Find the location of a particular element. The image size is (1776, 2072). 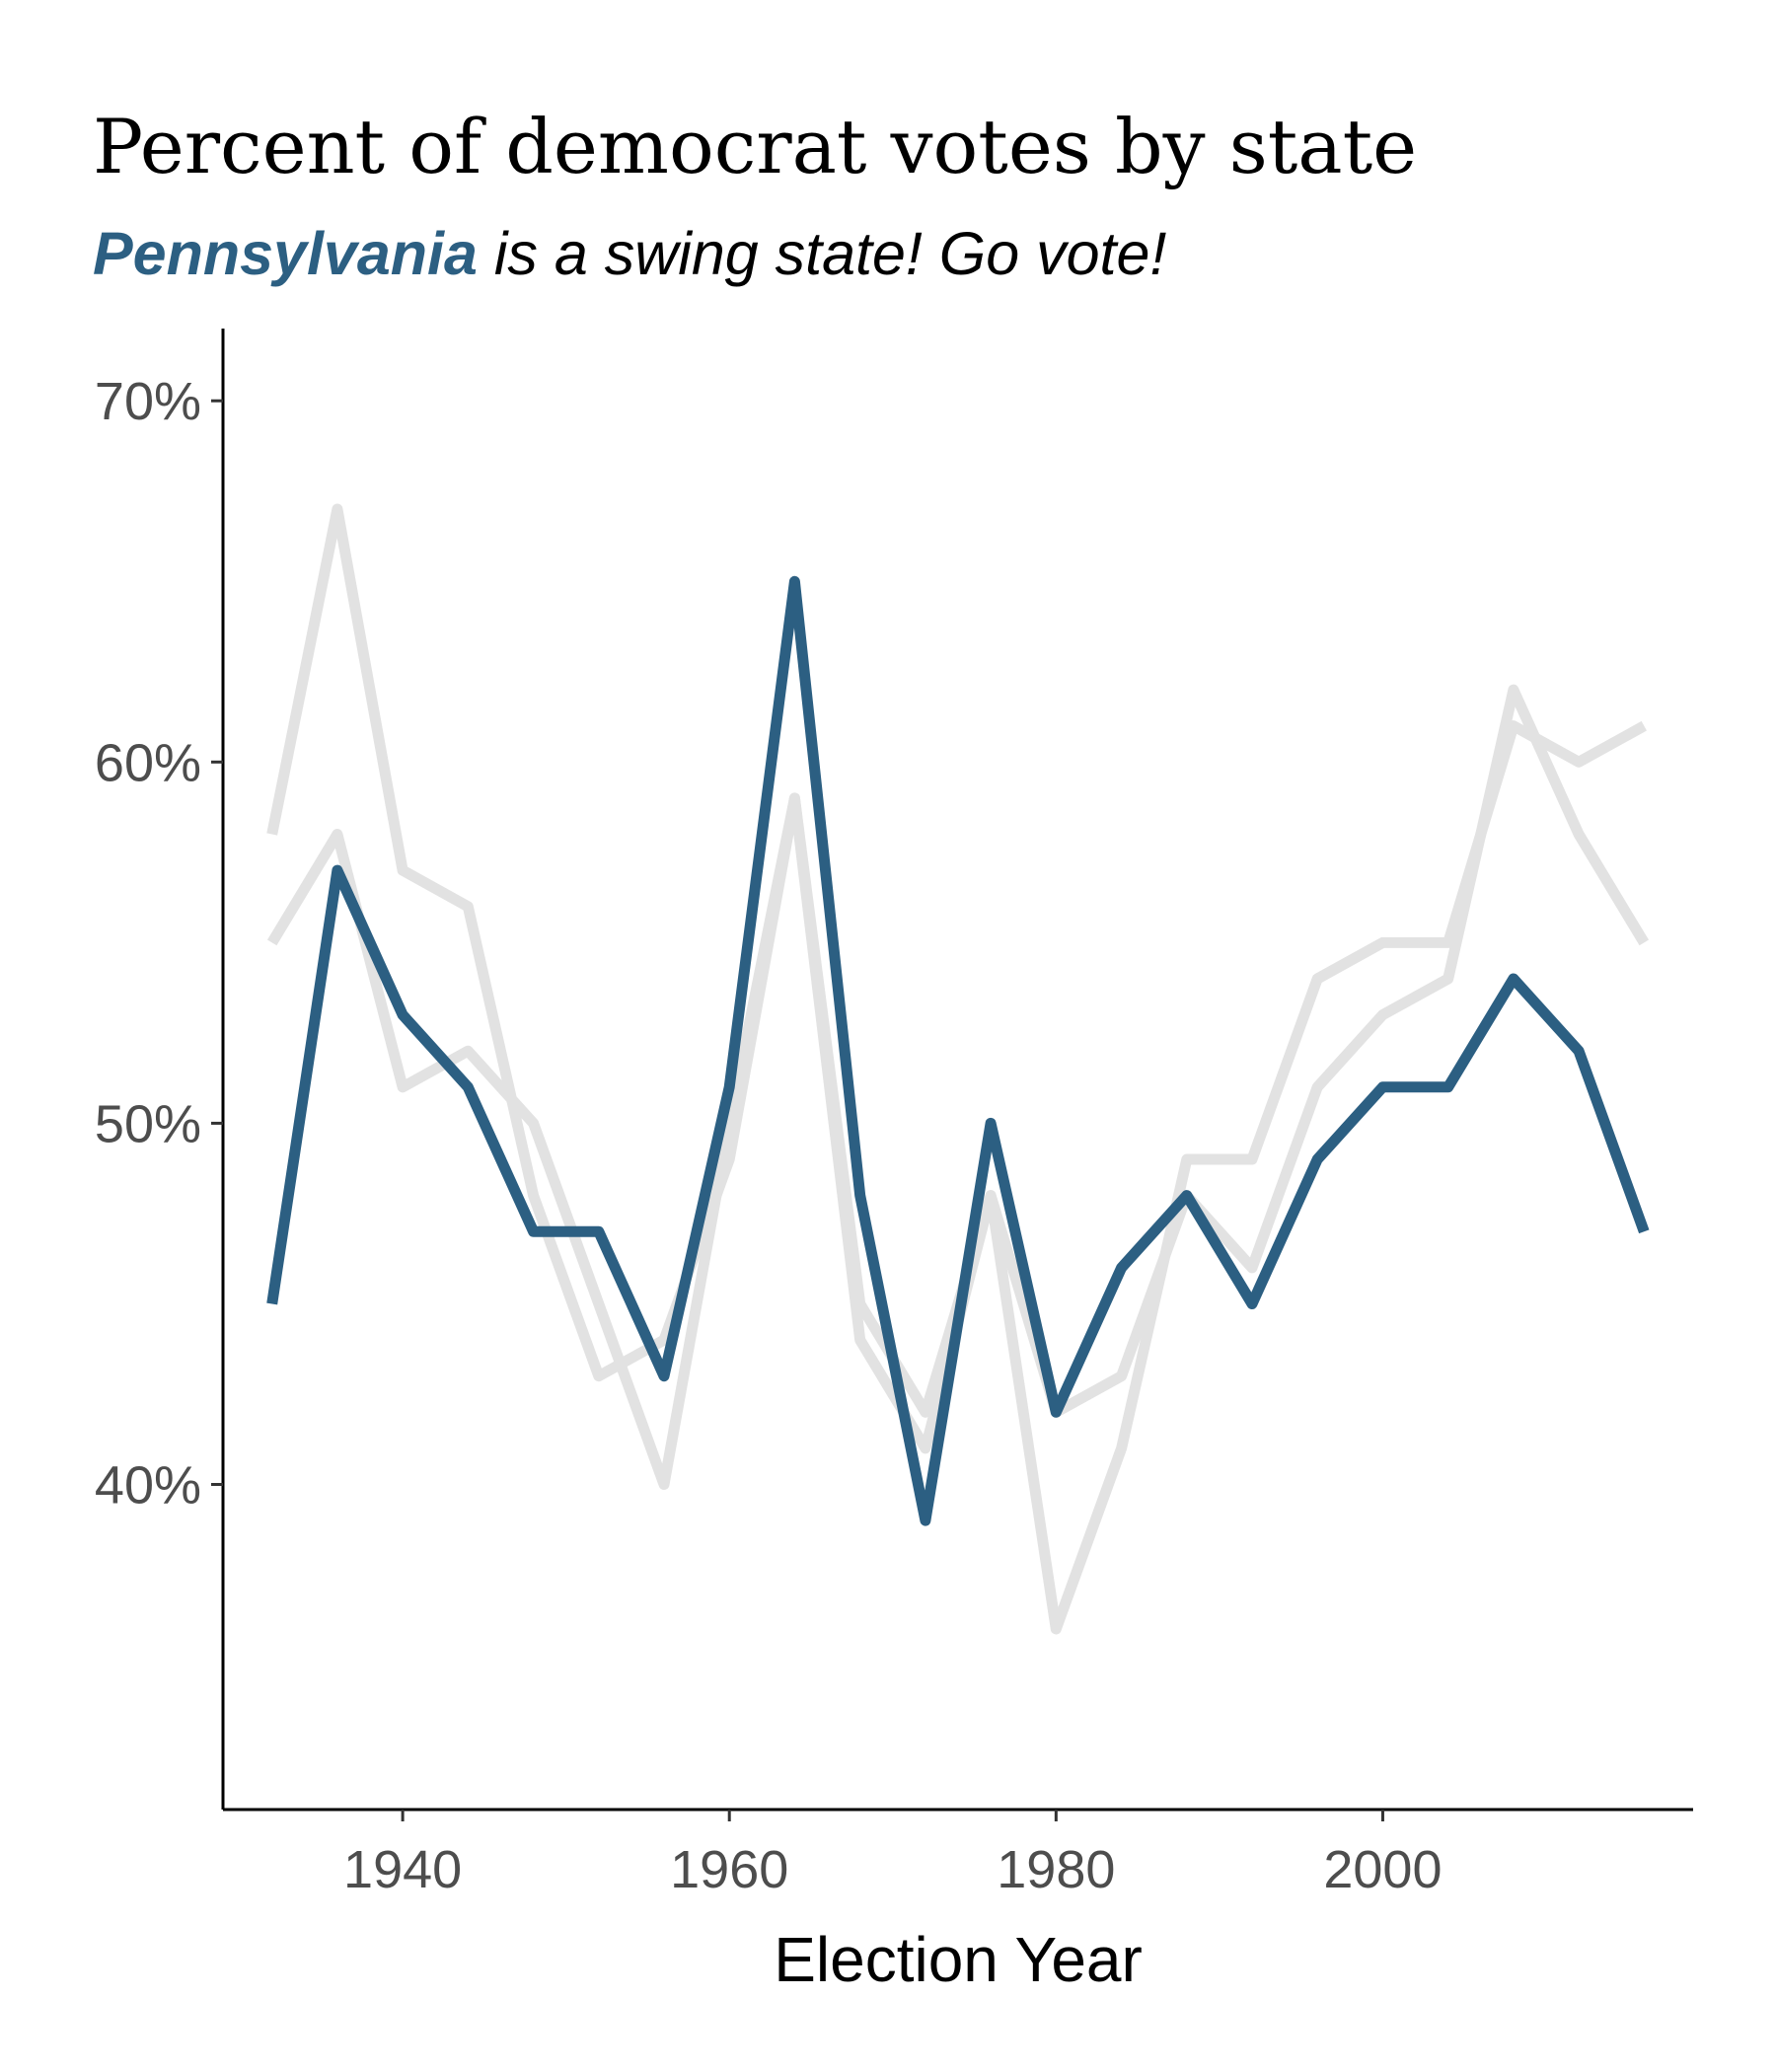

y-tick-label: 60% is located at coordinates (148, 762).